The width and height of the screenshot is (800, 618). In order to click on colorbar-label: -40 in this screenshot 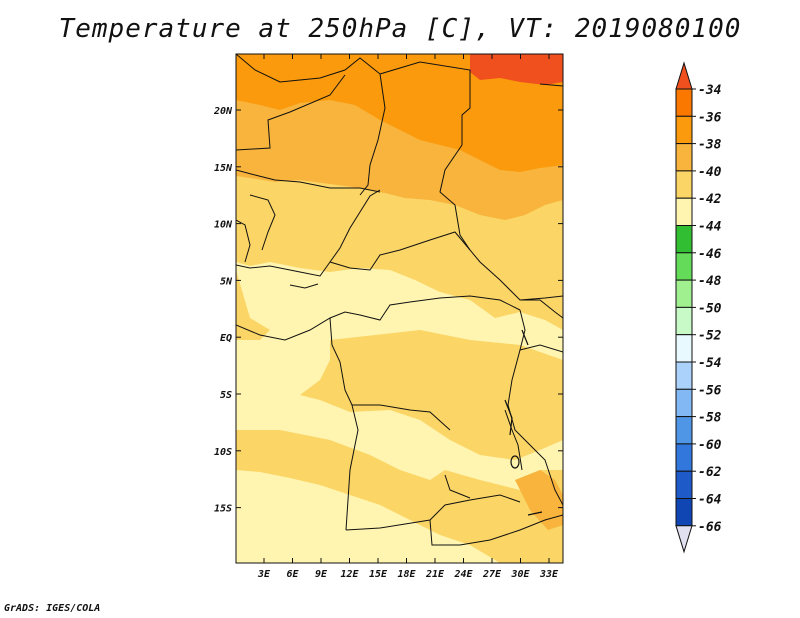, I will do `click(710, 172)`.